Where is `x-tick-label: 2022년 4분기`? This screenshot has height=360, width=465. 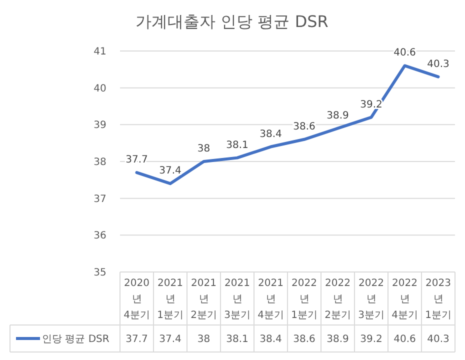 x-tick-label: 2022년 4분기 is located at coordinates (405, 299).